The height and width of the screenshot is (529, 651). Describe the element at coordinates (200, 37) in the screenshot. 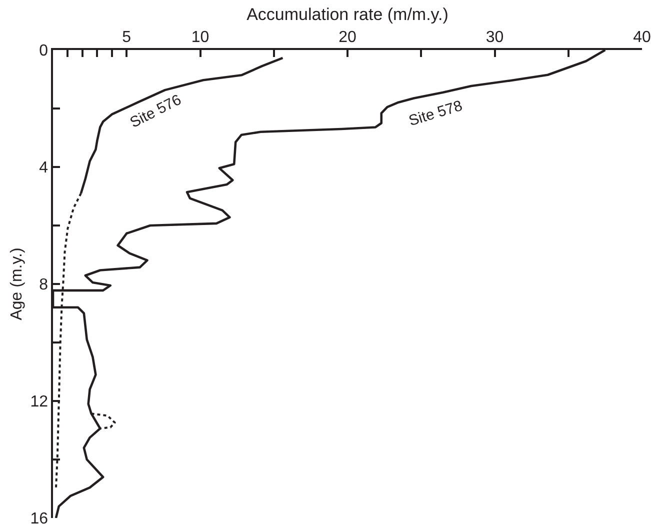

I see `x-tick-label: 10` at that location.